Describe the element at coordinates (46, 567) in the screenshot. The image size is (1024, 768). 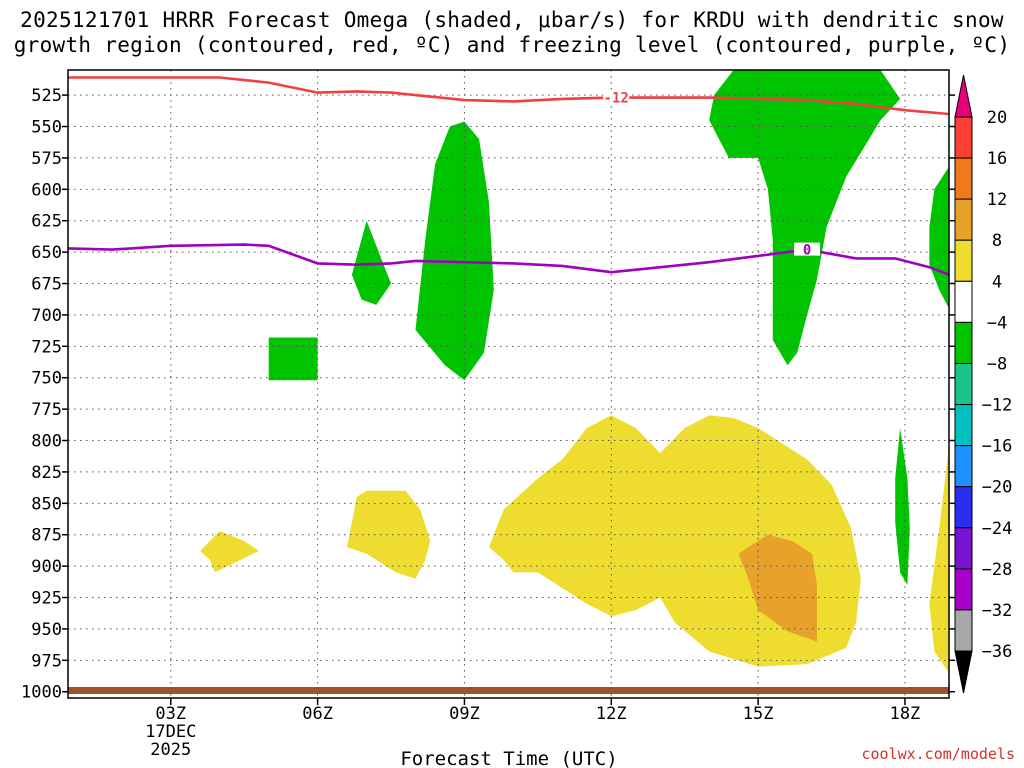
I see `y-tick-label: 900` at that location.